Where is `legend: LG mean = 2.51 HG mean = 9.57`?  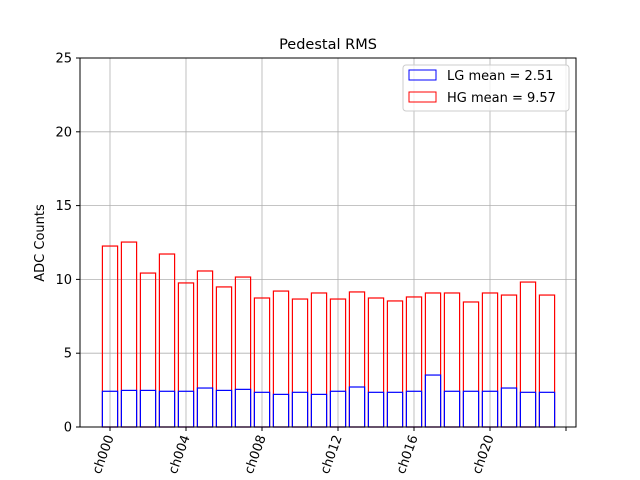
legend: LG mean = 2.51 HG mean = 9.57 is located at coordinates (486, 88).